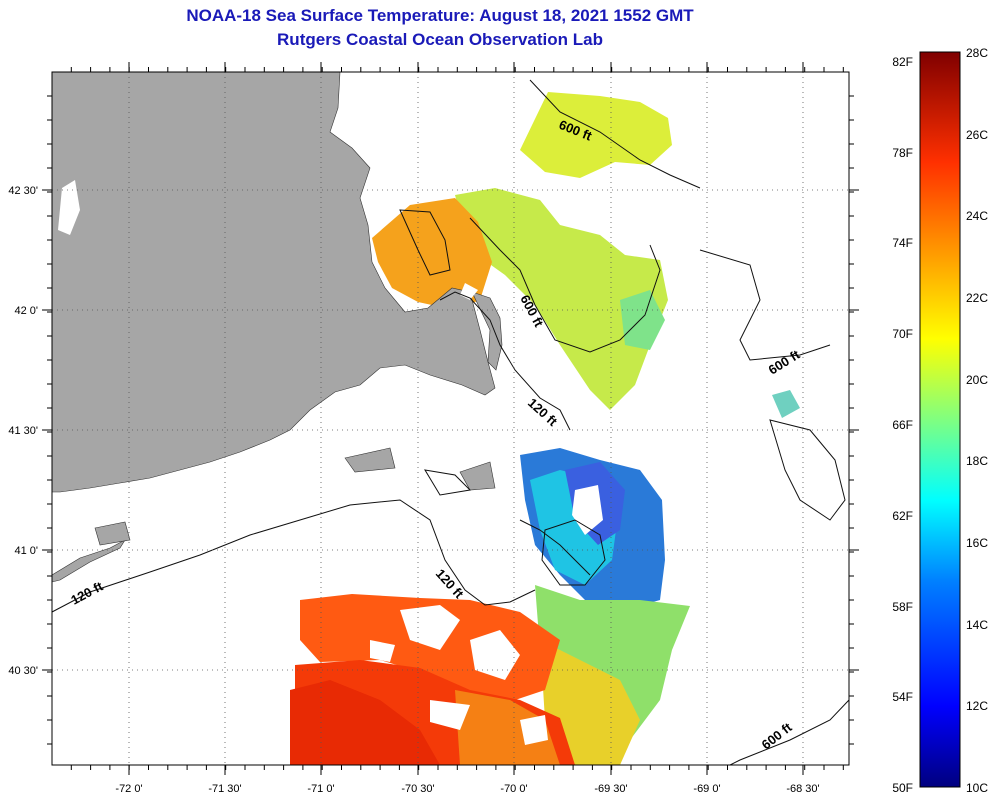 The image size is (1000, 802). Describe the element at coordinates (505, 361) in the screenshot. I see `contour-120ft-cape` at that location.